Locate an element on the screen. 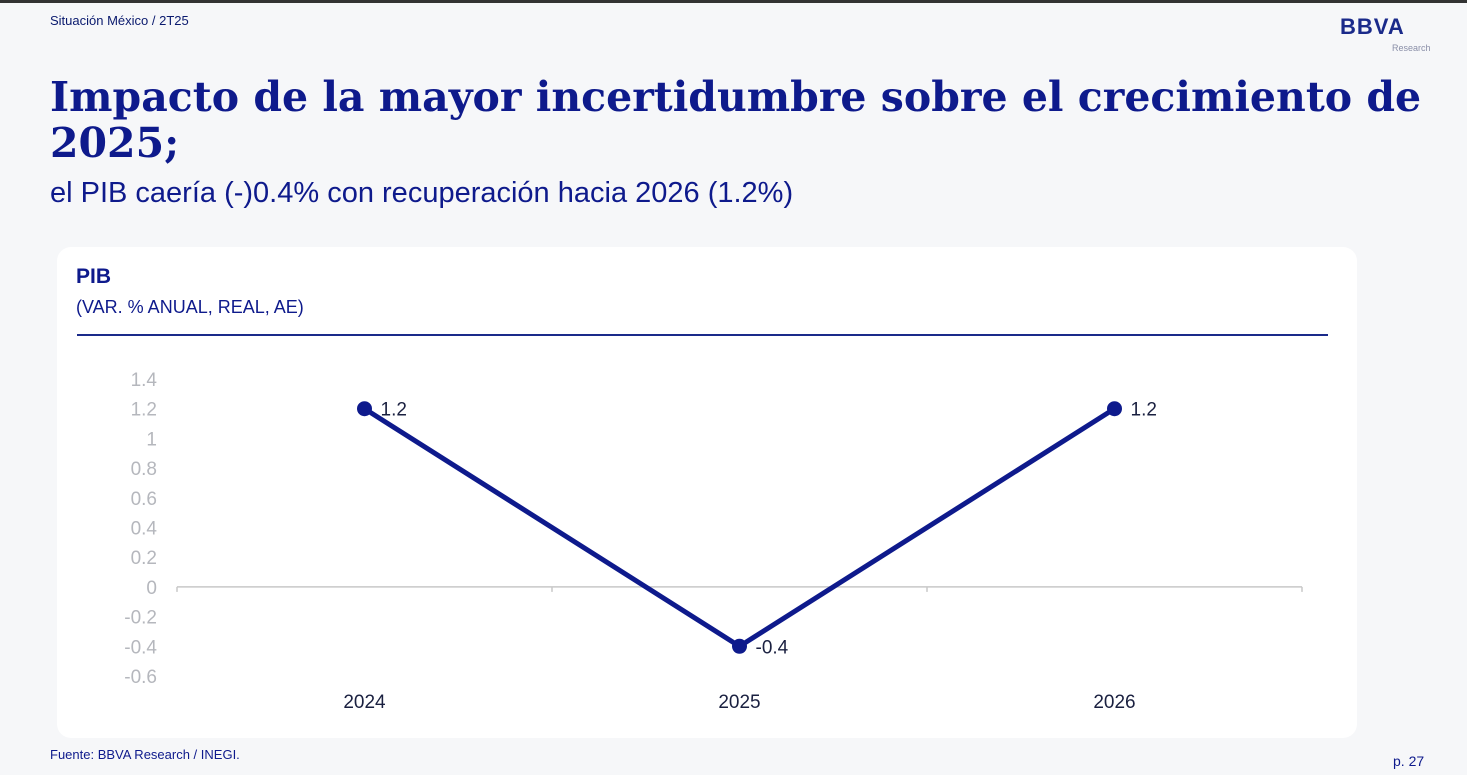 The height and width of the screenshot is (775, 1467). source-note: Fuente: BBVA Research / INEGI. is located at coordinates (145, 754).